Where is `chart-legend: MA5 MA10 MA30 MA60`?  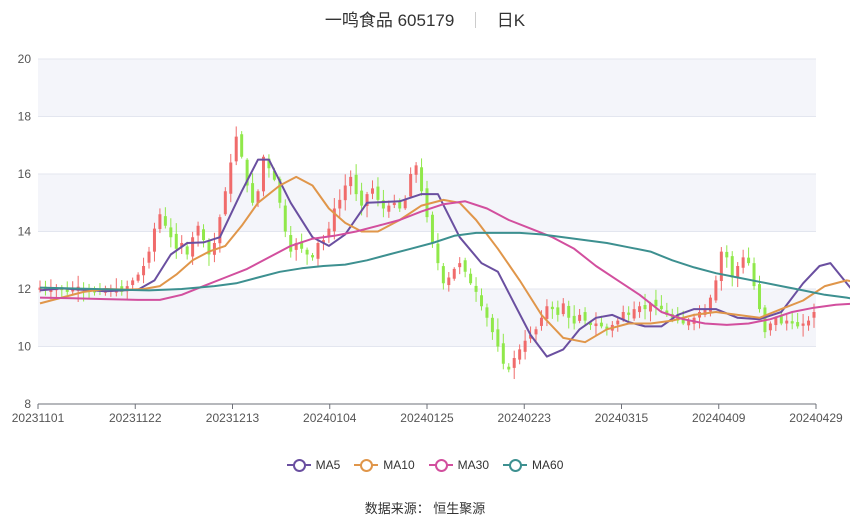
chart-legend: MA5 MA10 MA30 MA60 is located at coordinates (425, 465).